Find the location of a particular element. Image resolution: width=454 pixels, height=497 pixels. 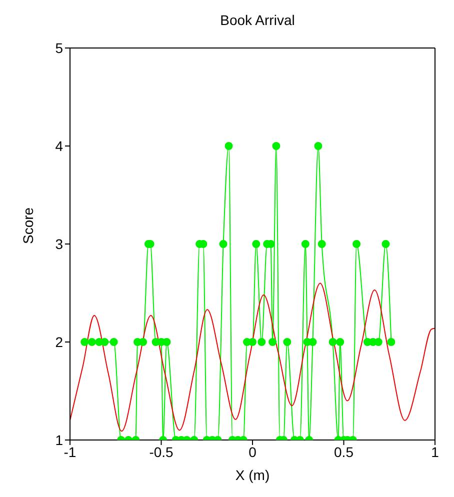

x-tick-label: -0.5 is located at coordinates (161, 452).